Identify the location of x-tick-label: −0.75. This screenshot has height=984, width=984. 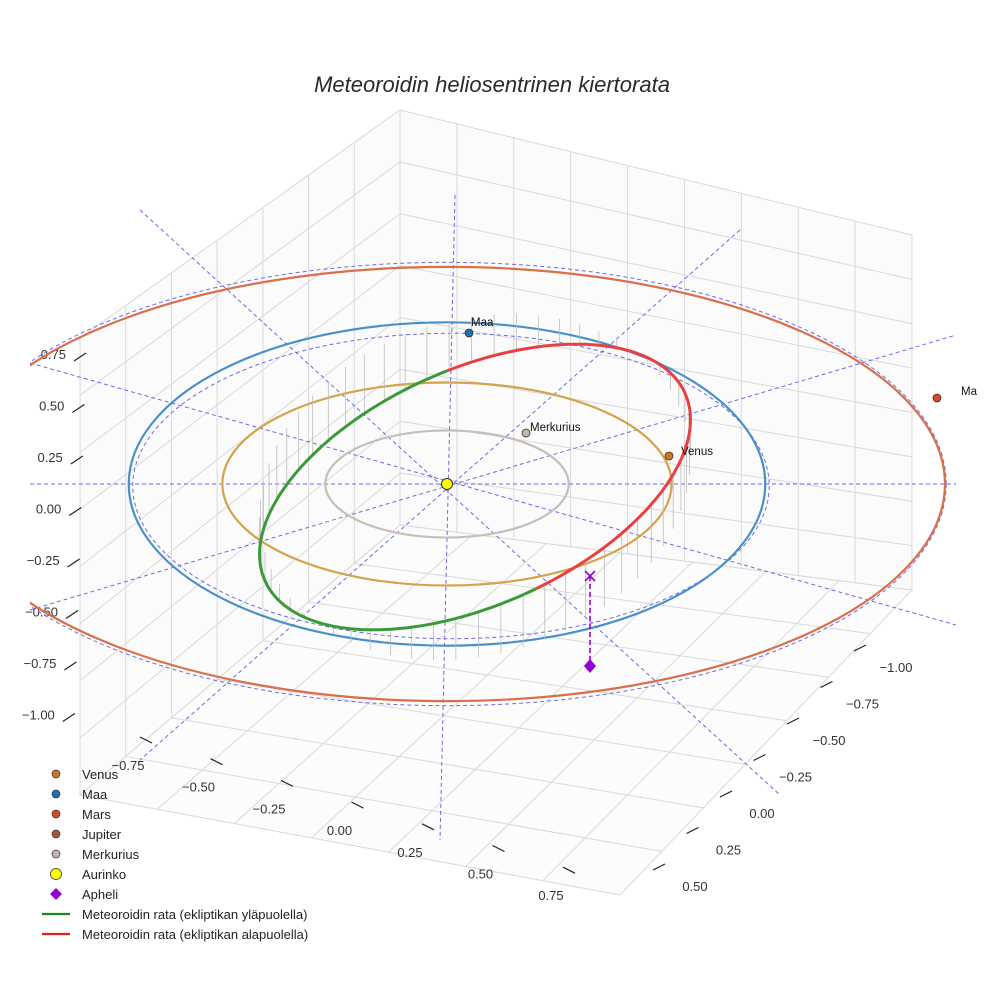
(128, 765).